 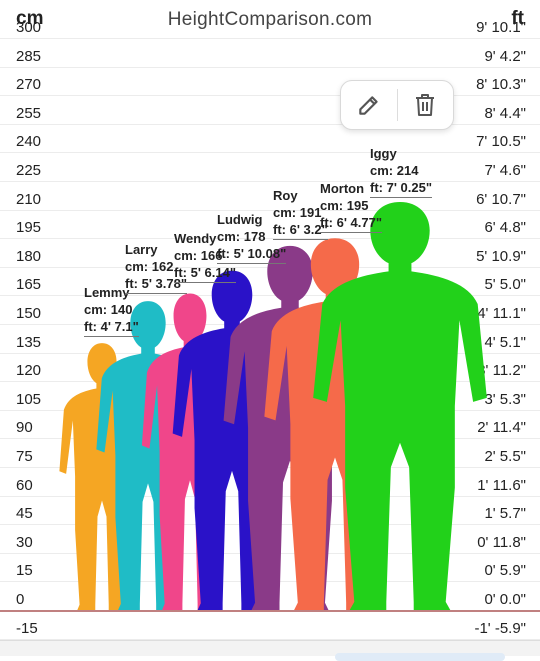 What do you see at coordinates (107, 292) in the screenshot?
I see `person-name-text: Lemmy` at bounding box center [107, 292].